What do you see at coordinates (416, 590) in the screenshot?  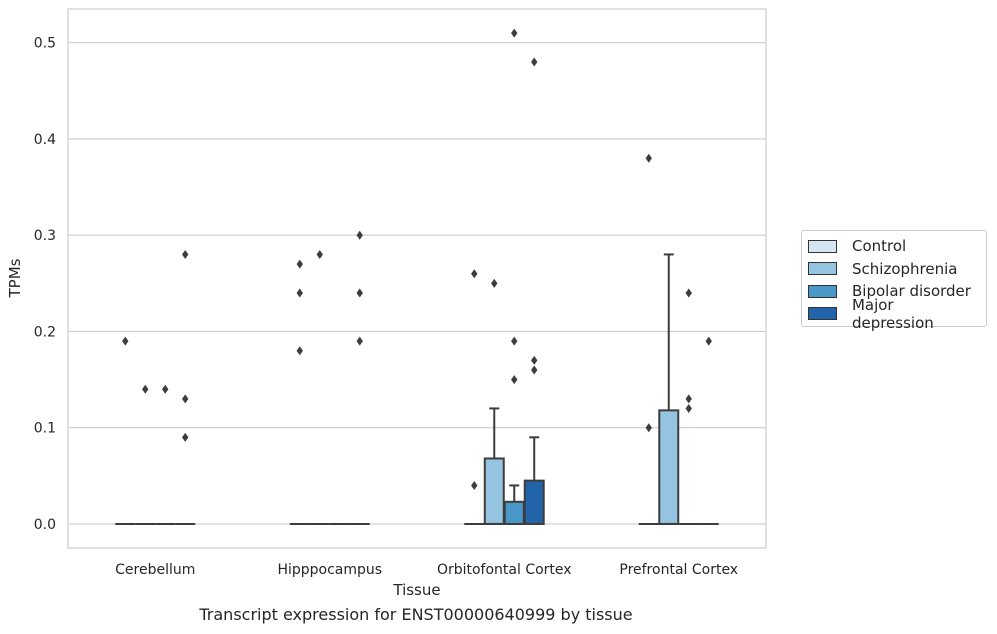 I see `x-axis-label: Tissue` at bounding box center [416, 590].